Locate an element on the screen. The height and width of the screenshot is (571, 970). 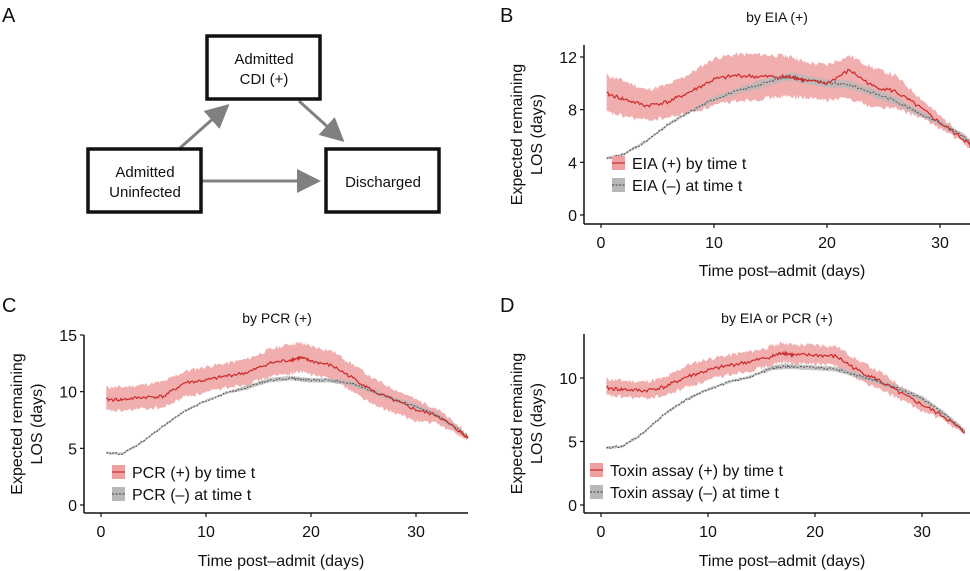
panel-b-y-tick-label: 8 is located at coordinates (572, 111).